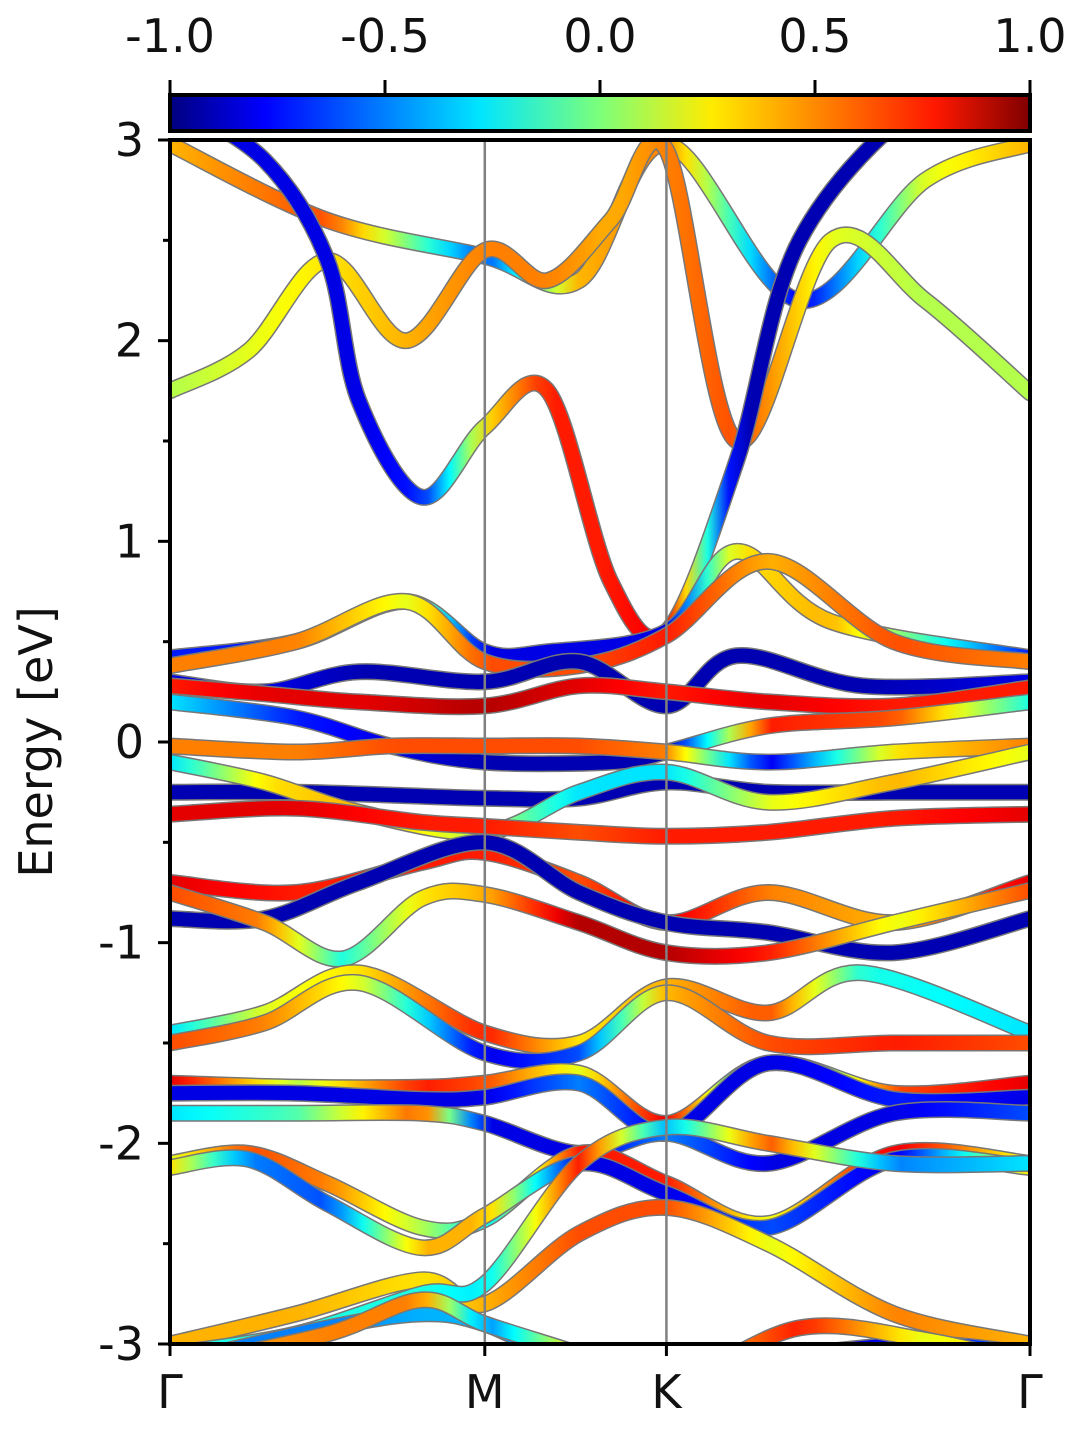  Describe the element at coordinates (599, 36) in the screenshot. I see `colorbar-tick-label: 0.0` at that location.